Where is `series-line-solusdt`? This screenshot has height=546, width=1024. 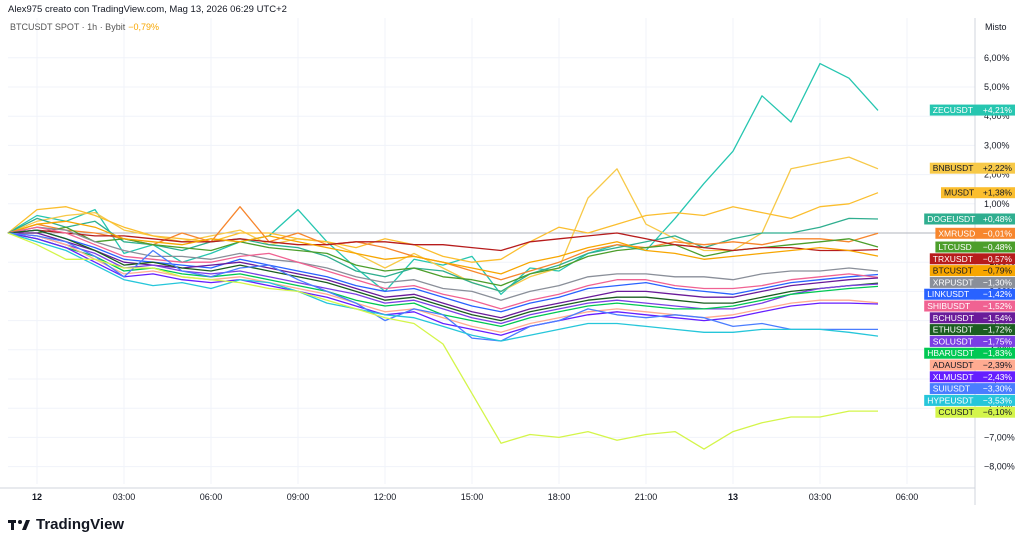 series-line-solusdt is located at coordinates (443, 278).